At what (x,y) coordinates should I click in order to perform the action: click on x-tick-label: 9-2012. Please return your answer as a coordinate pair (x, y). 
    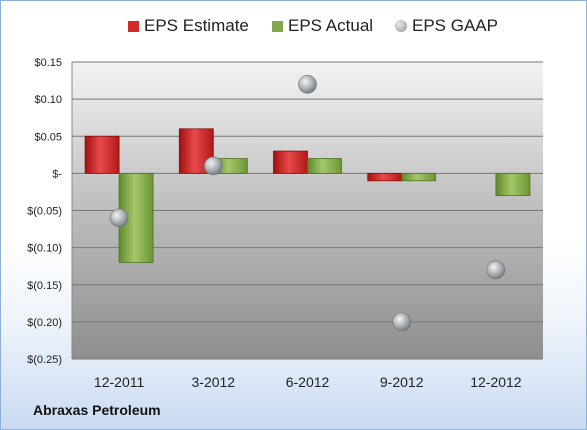
    Looking at the image, I should click on (402, 382).